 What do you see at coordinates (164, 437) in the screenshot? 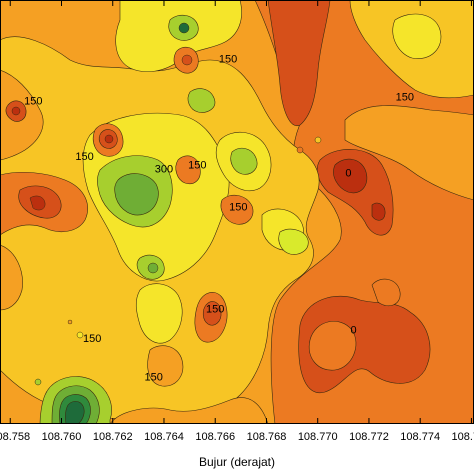
I see `x-tick-label: 108.764` at bounding box center [164, 437].